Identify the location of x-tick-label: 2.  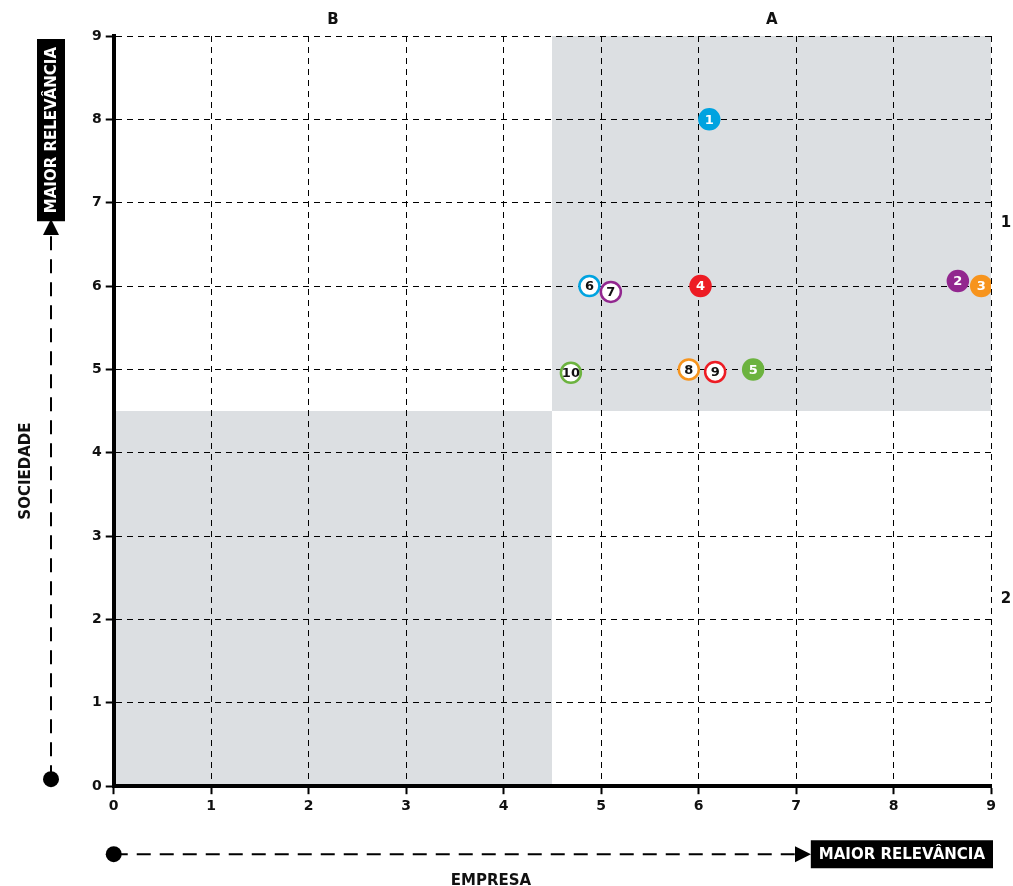
(308, 805).